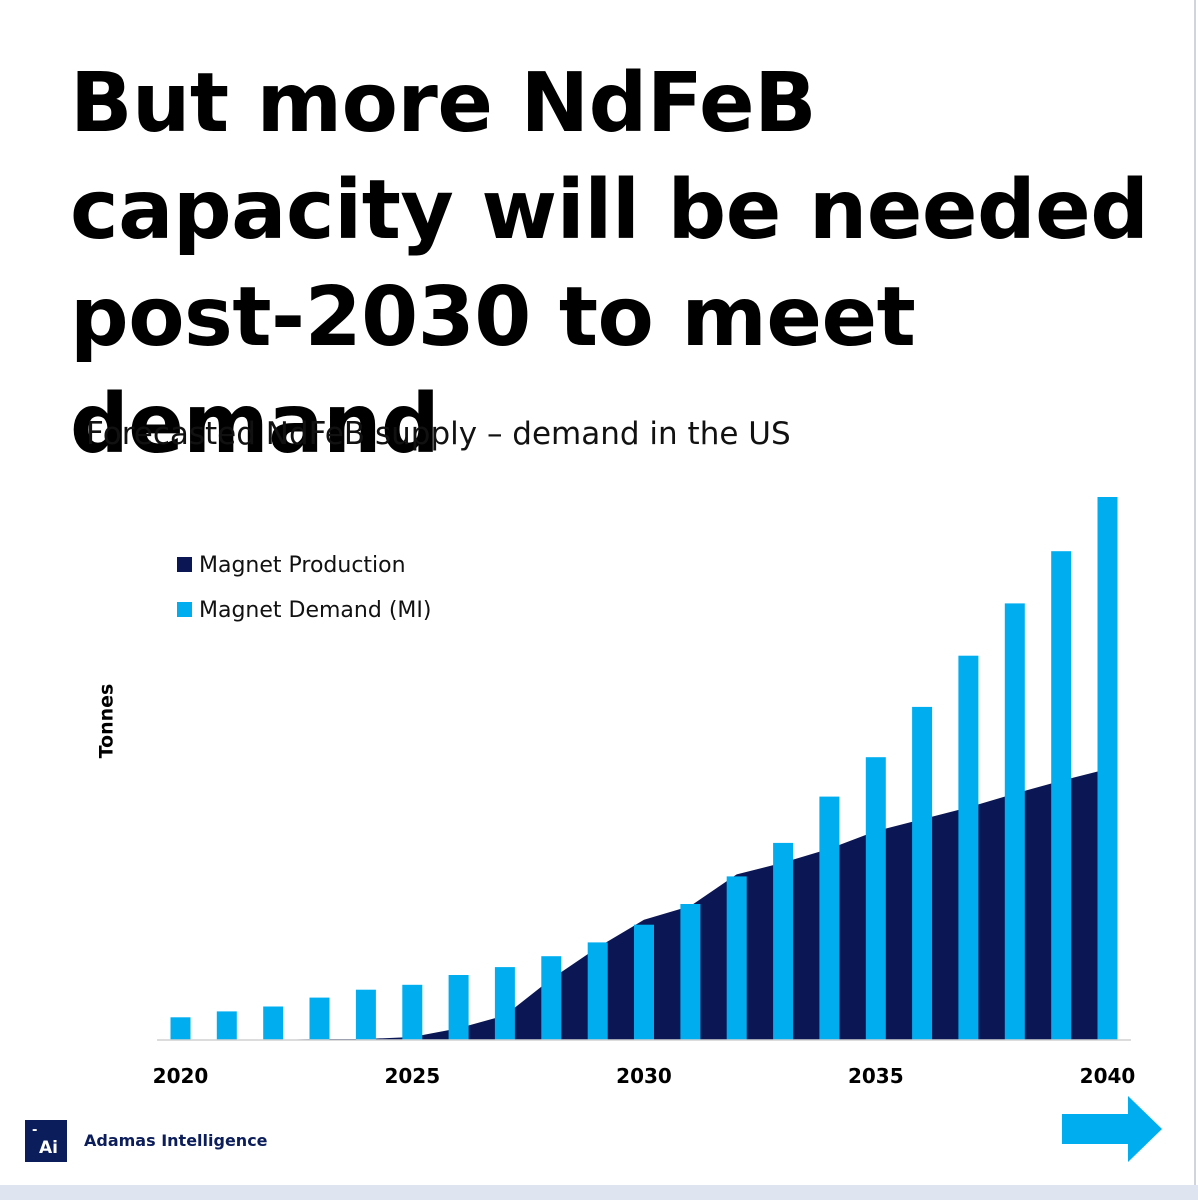 The height and width of the screenshot is (1200, 1198). What do you see at coordinates (302, 565) in the screenshot?
I see `legend-label-production: Magnet Production` at bounding box center [302, 565].